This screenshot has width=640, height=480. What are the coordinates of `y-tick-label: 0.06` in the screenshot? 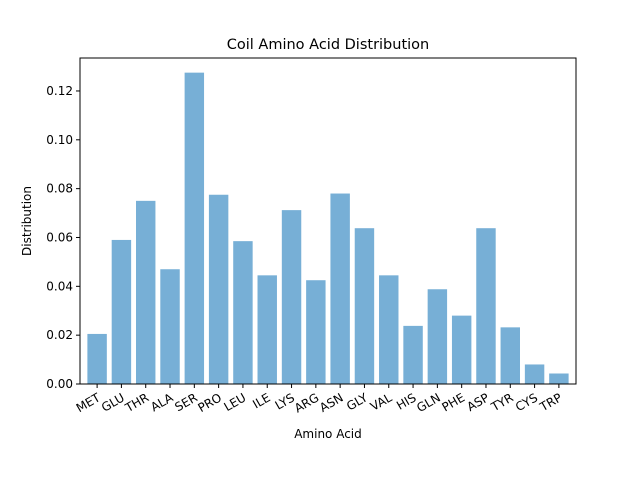 It's located at (59, 237).